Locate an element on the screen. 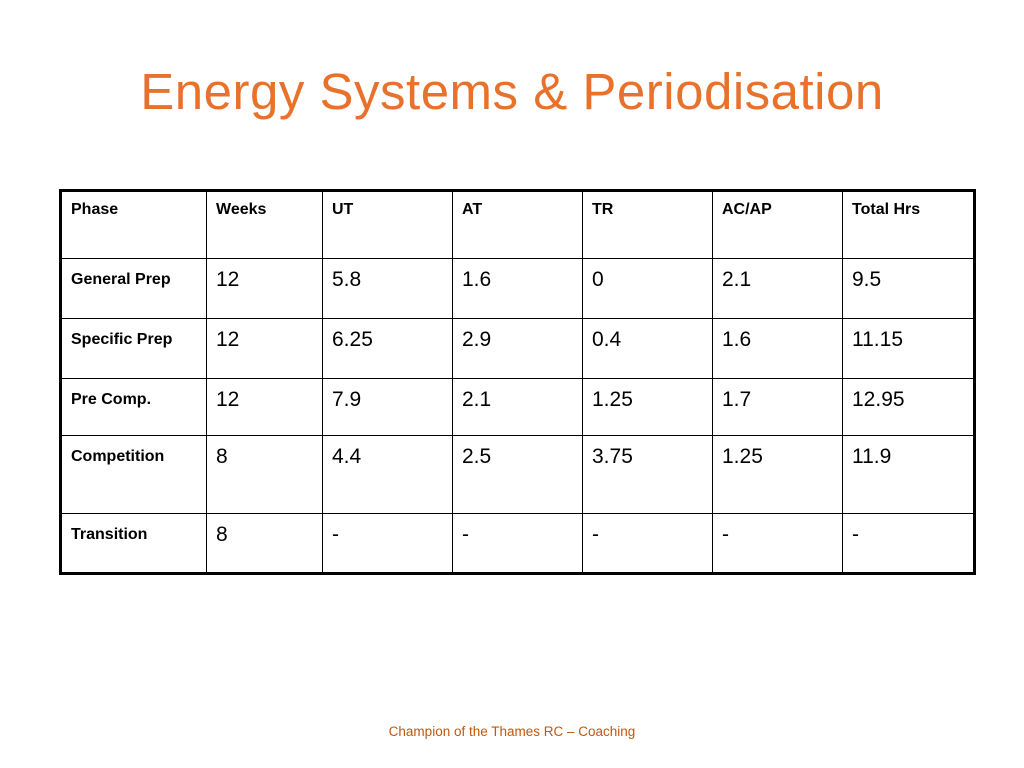  column-header-tr: TR is located at coordinates (647, 224).